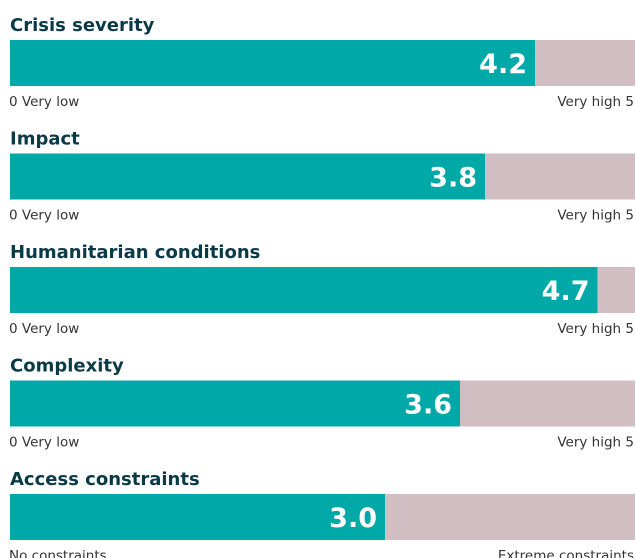  Describe the element at coordinates (353, 518) in the screenshot. I see `value-label: 3.0` at that location.